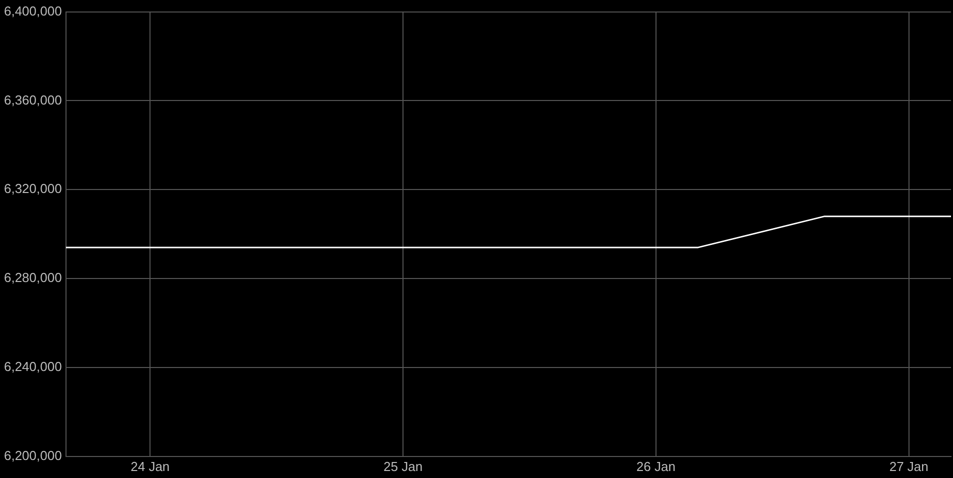 The width and height of the screenshot is (953, 478). Describe the element at coordinates (33, 10) in the screenshot. I see `y-tick-label: 6,400,000` at that location.